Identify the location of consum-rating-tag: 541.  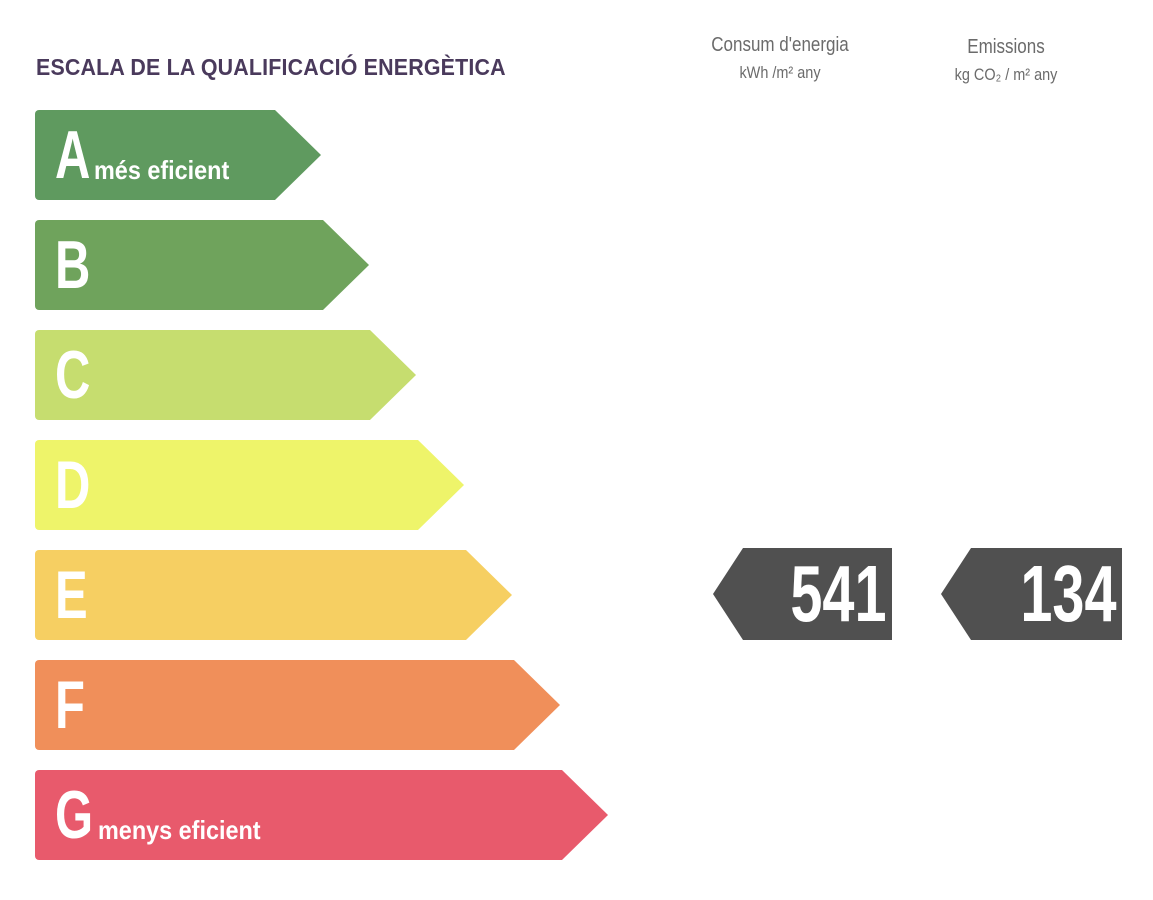
(802, 594).